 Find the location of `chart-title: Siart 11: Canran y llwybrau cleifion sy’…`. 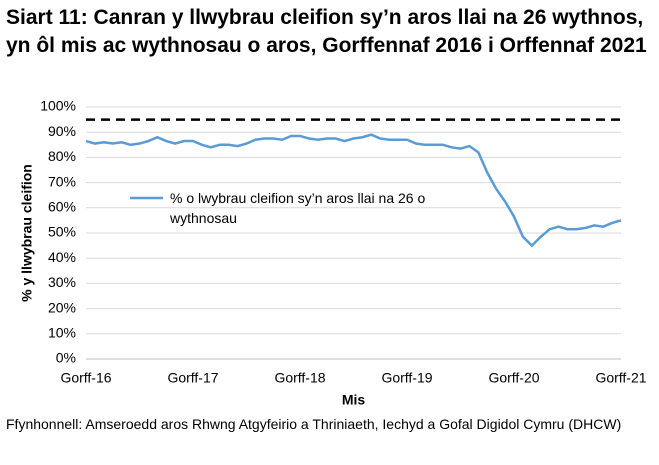

chart-title: Siart 11: Canran y llwybrau cleifion sy’… is located at coordinates (326, 31).